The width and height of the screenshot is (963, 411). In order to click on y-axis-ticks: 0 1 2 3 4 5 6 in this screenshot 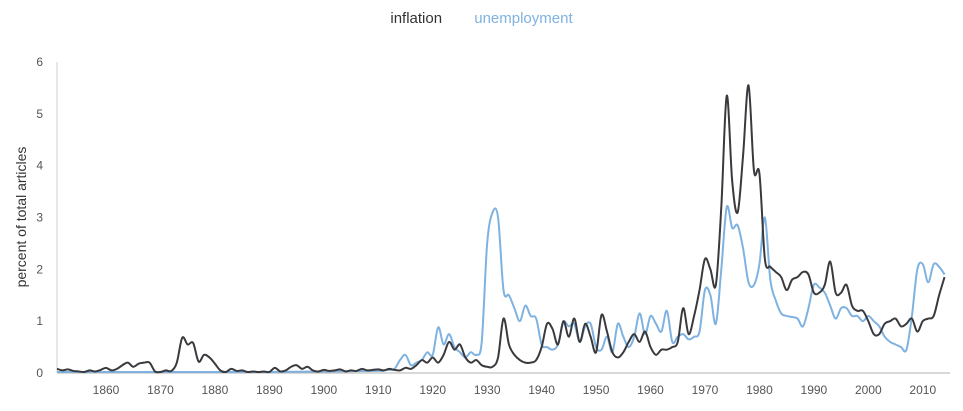, I will do `click(39, 217)`.